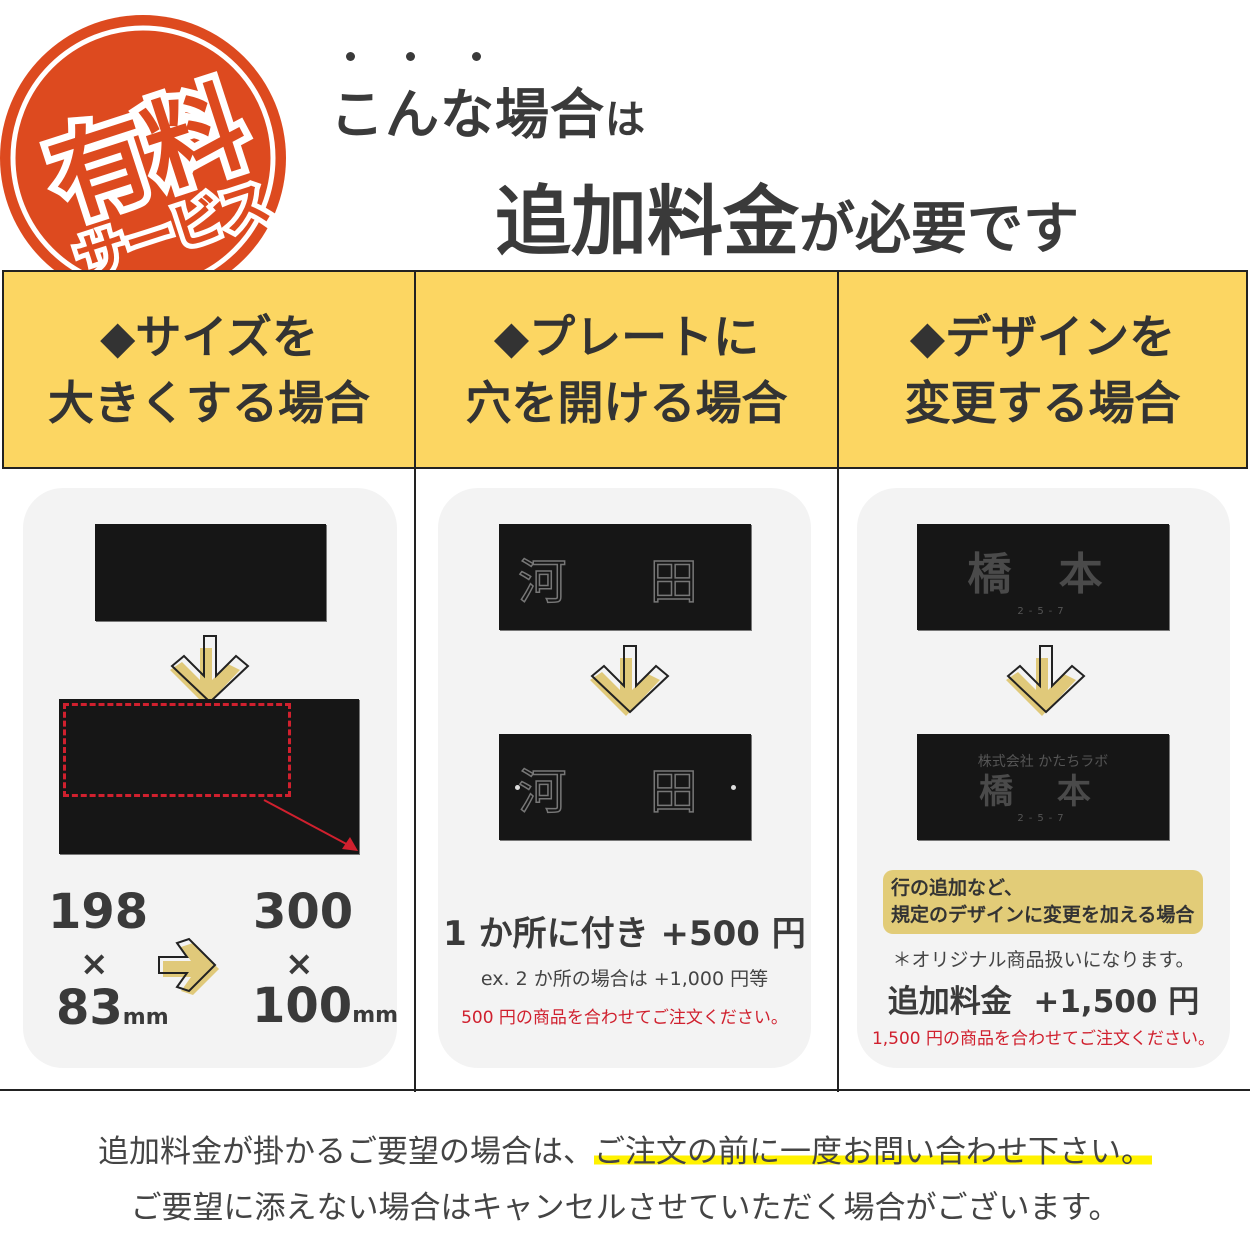 The height and width of the screenshot is (1250, 1250). Describe the element at coordinates (209, 336) in the screenshot. I see `header-line: ◆サイズを` at that location.